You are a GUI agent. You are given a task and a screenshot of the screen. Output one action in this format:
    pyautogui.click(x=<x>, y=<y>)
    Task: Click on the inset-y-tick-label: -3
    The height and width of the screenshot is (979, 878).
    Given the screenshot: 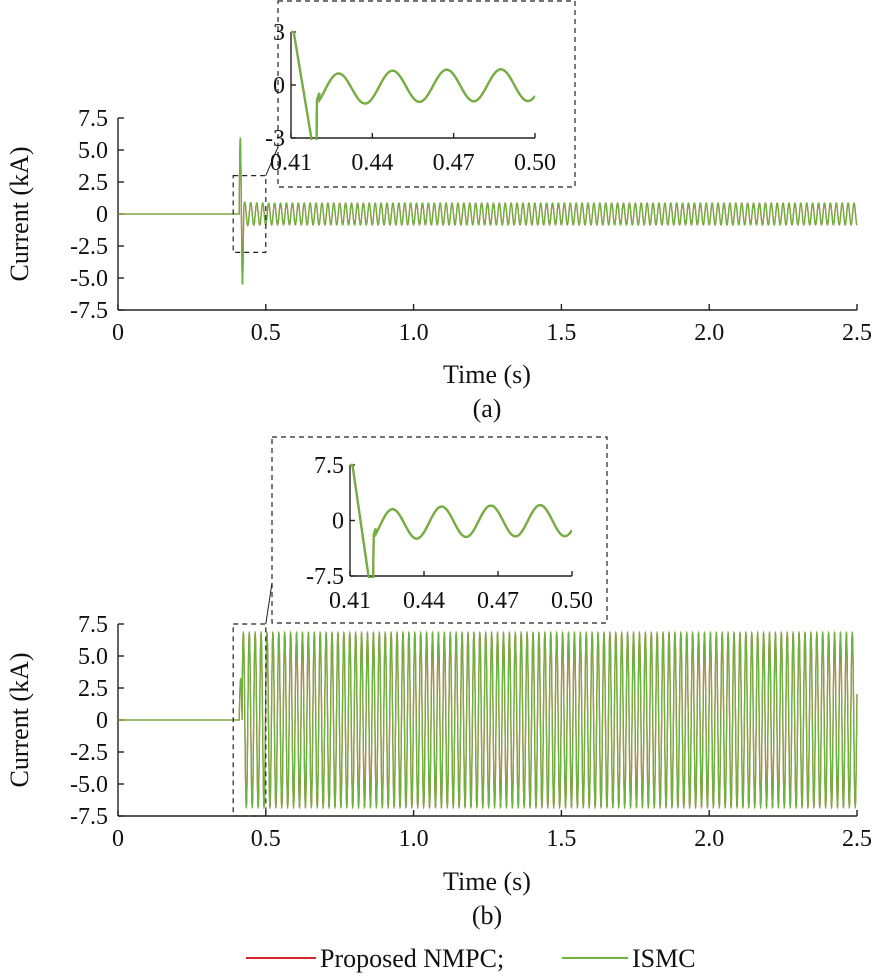 What is the action you would take?
    pyautogui.click(x=275, y=139)
    